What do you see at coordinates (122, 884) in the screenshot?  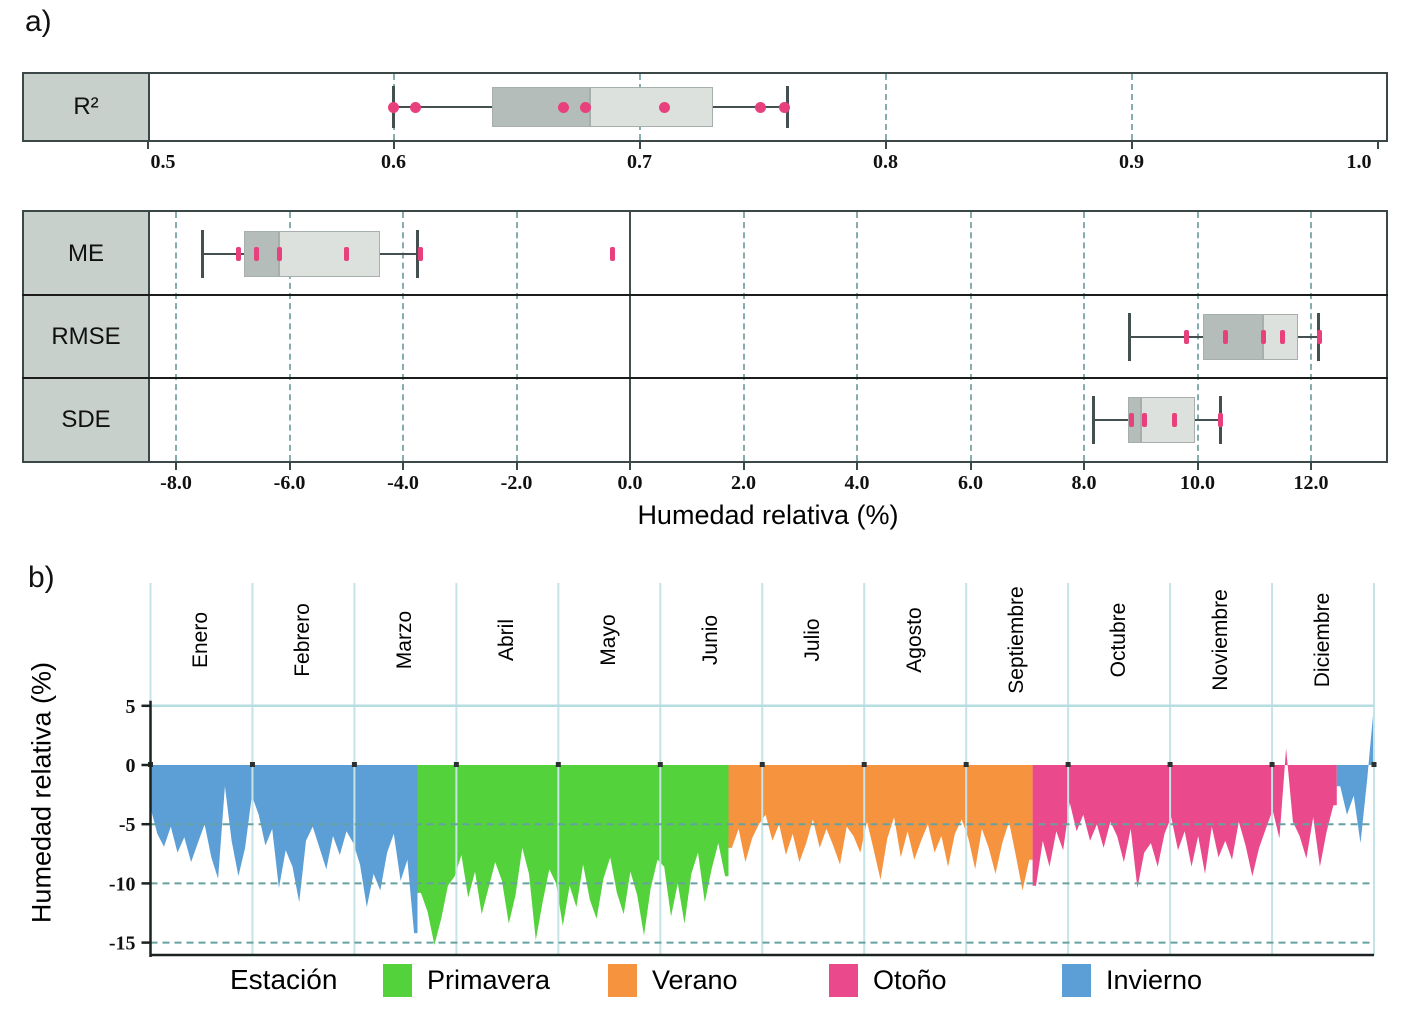 I see `y-tick-label: -10` at bounding box center [122, 884].